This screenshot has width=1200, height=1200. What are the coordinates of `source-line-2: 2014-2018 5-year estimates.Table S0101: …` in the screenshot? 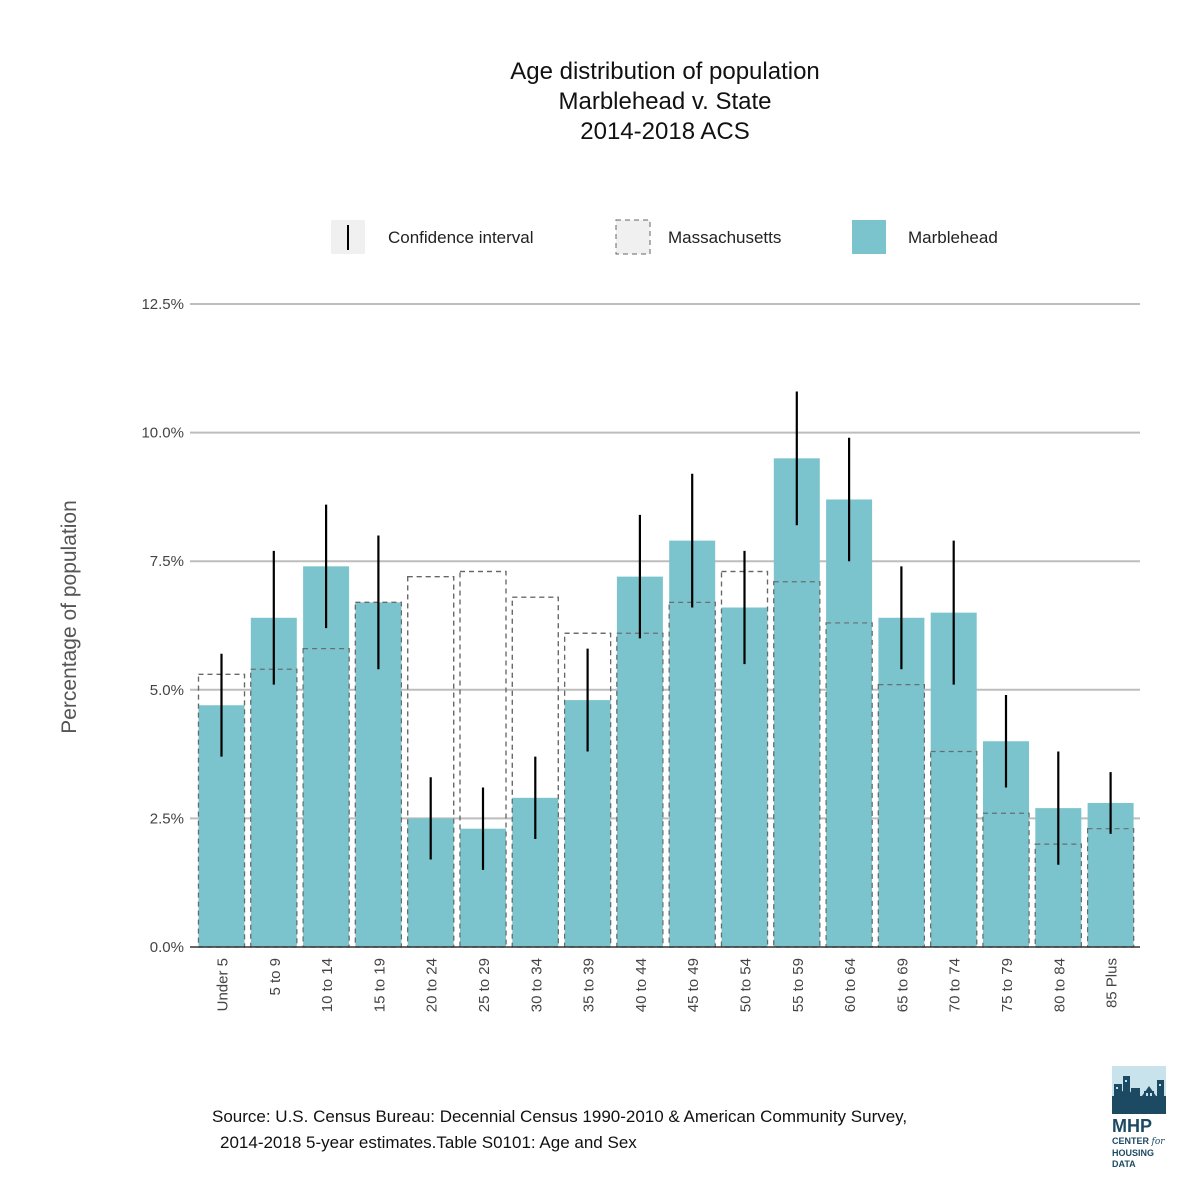 It's located at (428, 1142).